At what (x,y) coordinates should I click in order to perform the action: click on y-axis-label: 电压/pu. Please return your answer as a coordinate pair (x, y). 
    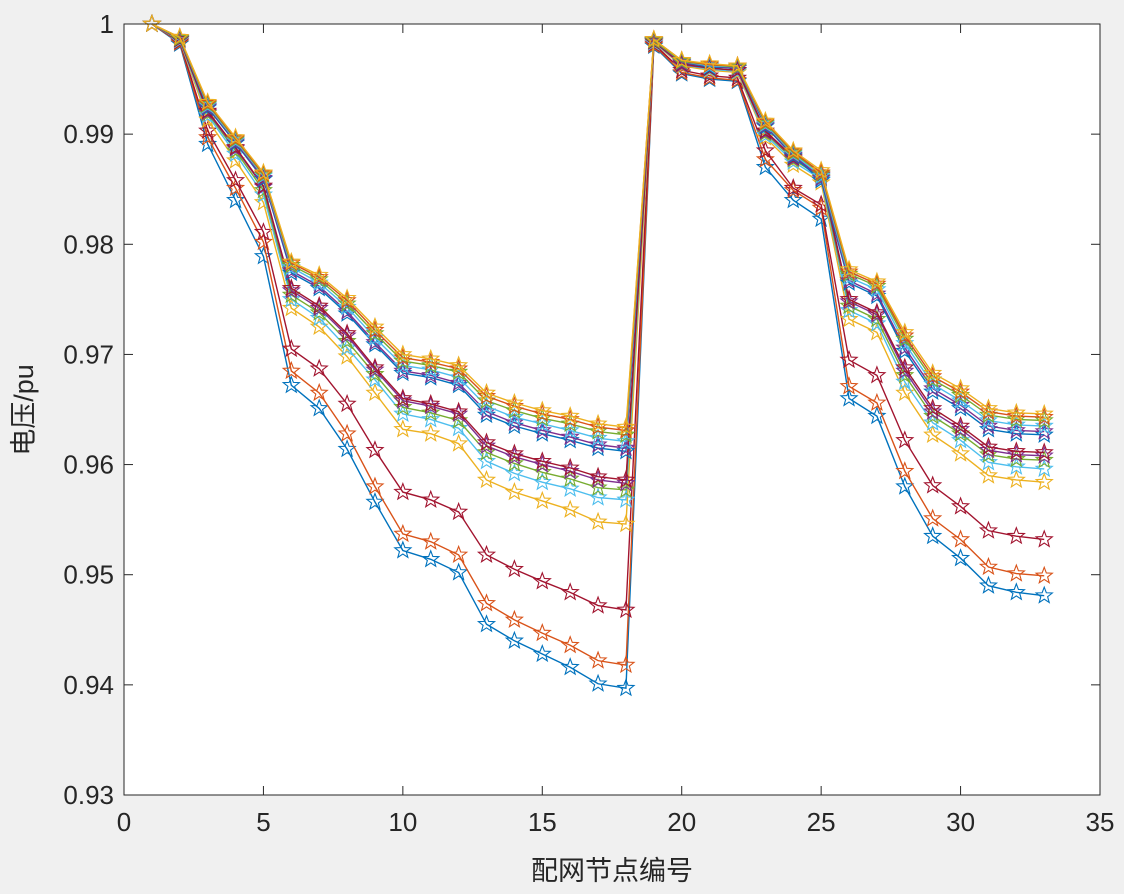
    Looking at the image, I should click on (24, 410).